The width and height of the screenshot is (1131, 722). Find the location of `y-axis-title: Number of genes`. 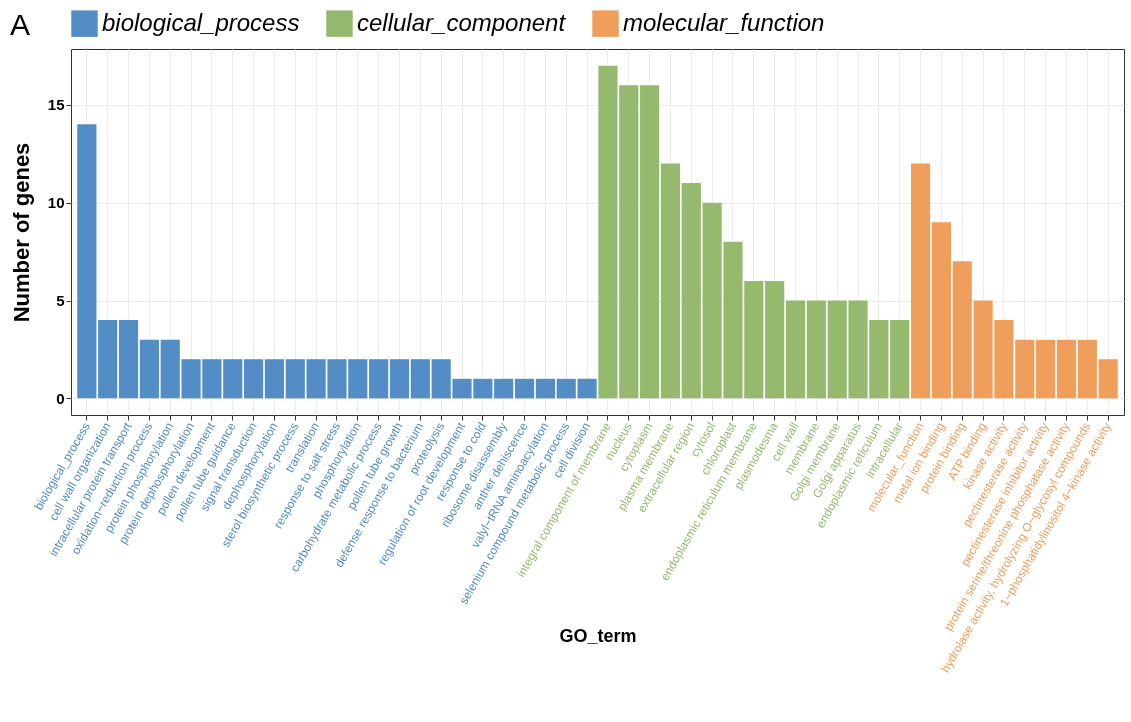

y-axis-title: Number of genes is located at coordinates (21, 232).